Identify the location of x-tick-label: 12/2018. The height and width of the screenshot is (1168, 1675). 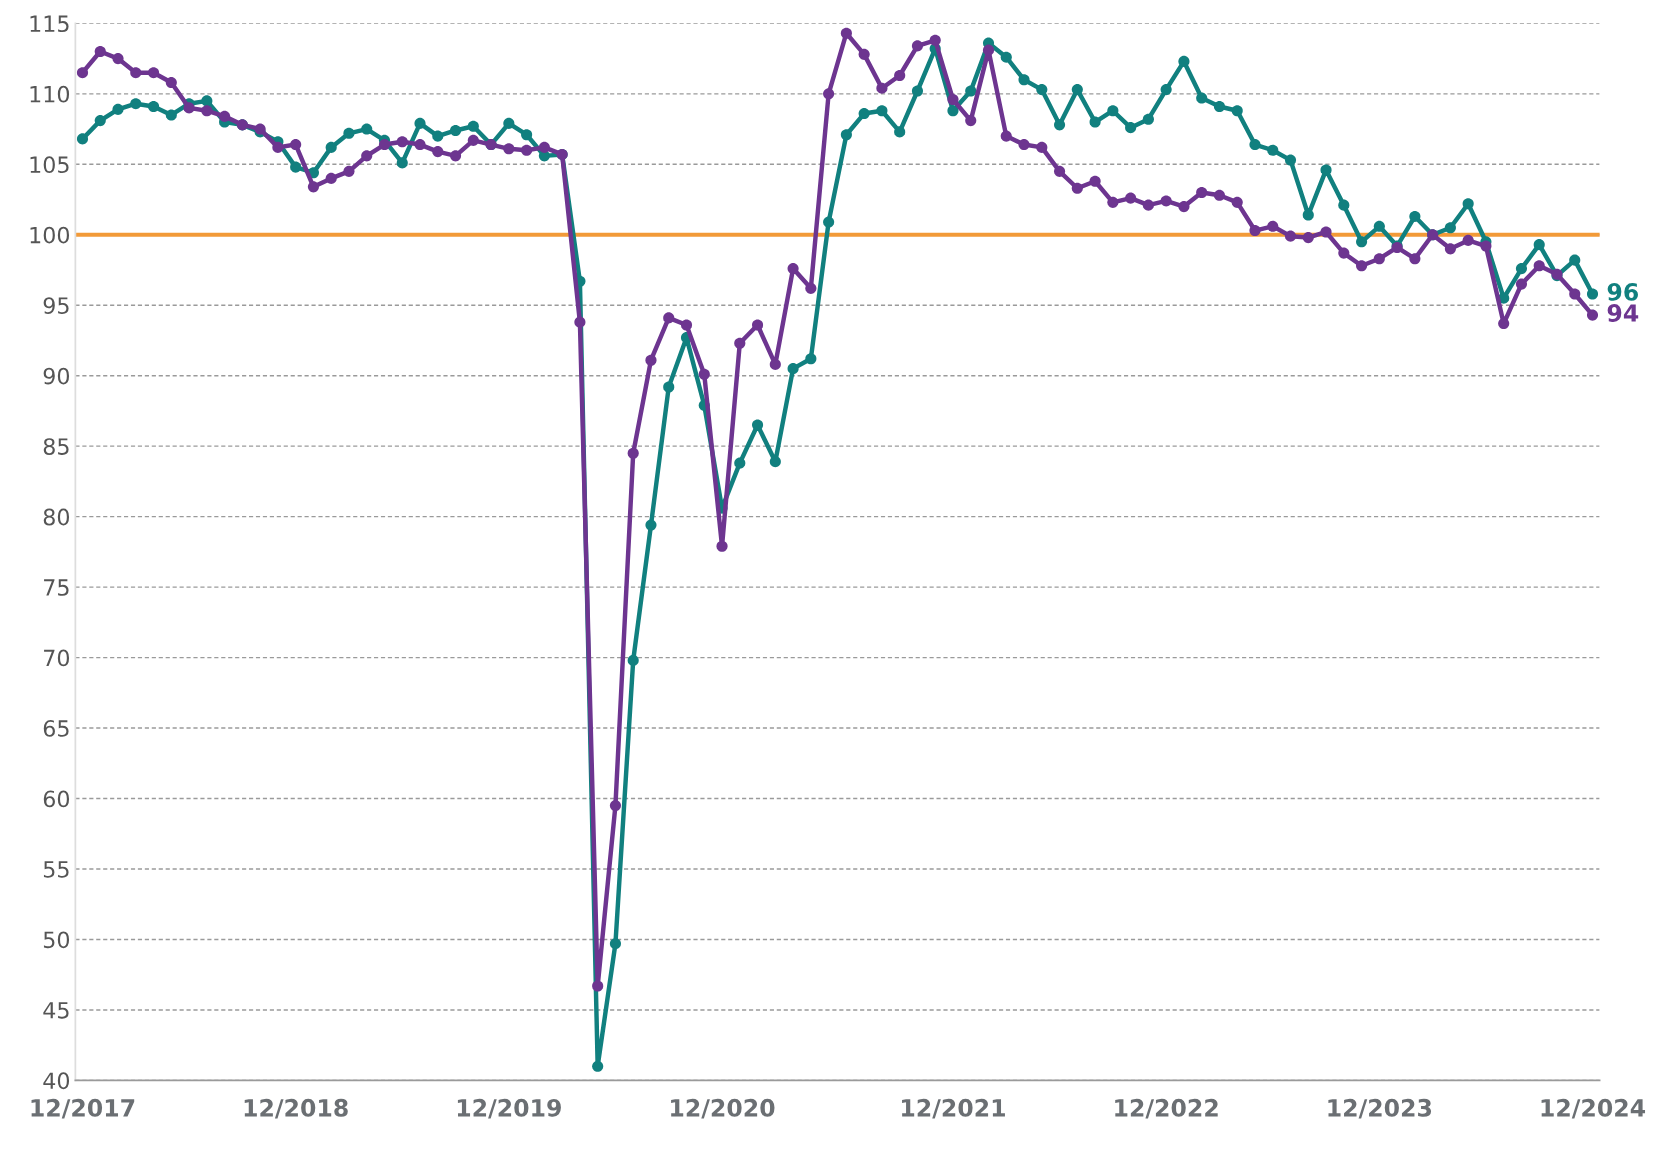
(296, 1108).